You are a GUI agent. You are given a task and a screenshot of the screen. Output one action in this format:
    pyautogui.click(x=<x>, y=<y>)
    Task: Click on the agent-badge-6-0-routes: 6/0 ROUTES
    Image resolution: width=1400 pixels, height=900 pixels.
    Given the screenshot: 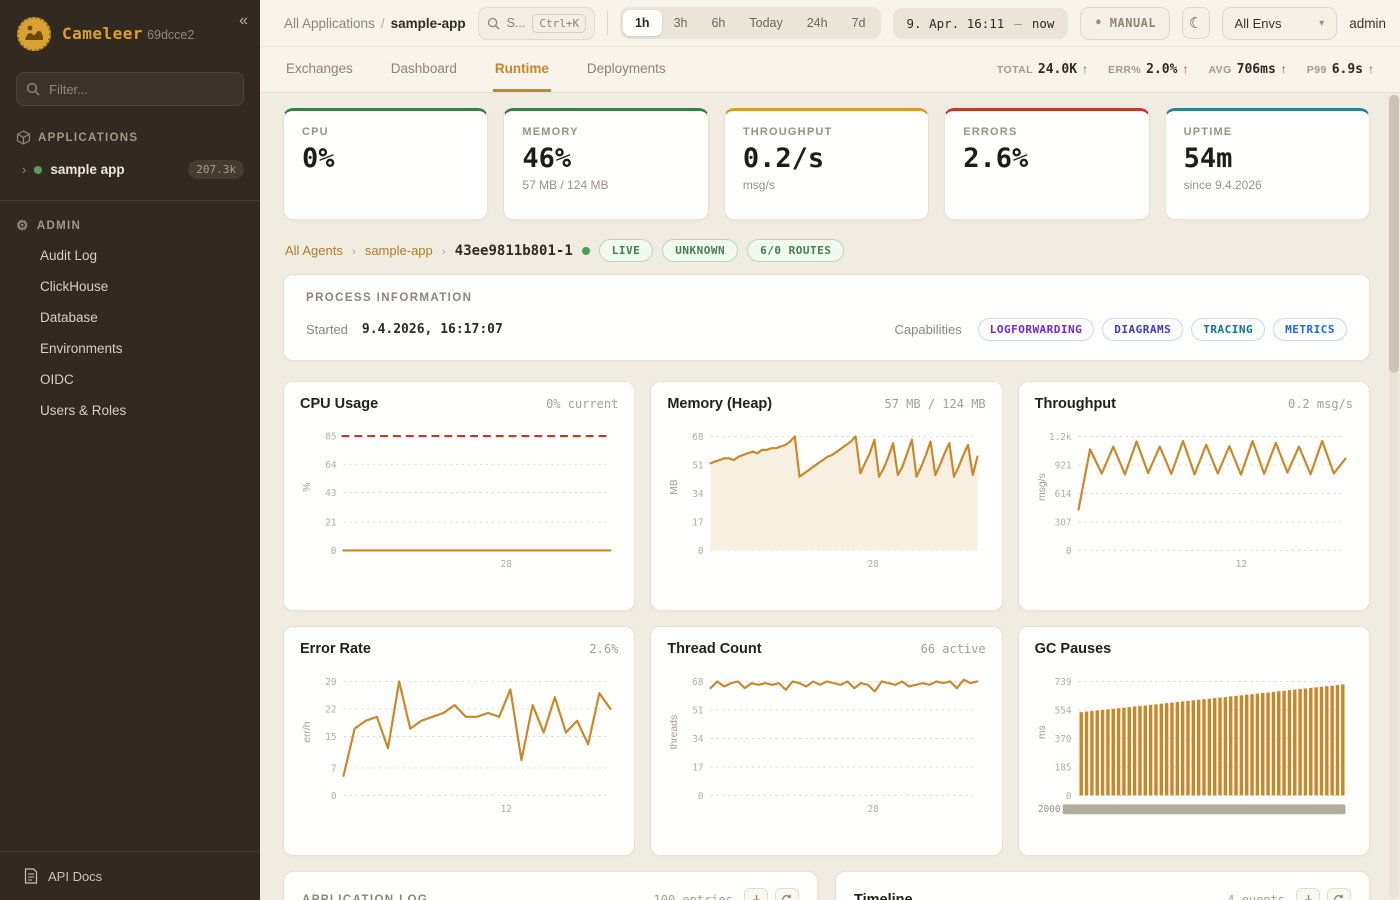 What is the action you would take?
    pyautogui.click(x=796, y=250)
    